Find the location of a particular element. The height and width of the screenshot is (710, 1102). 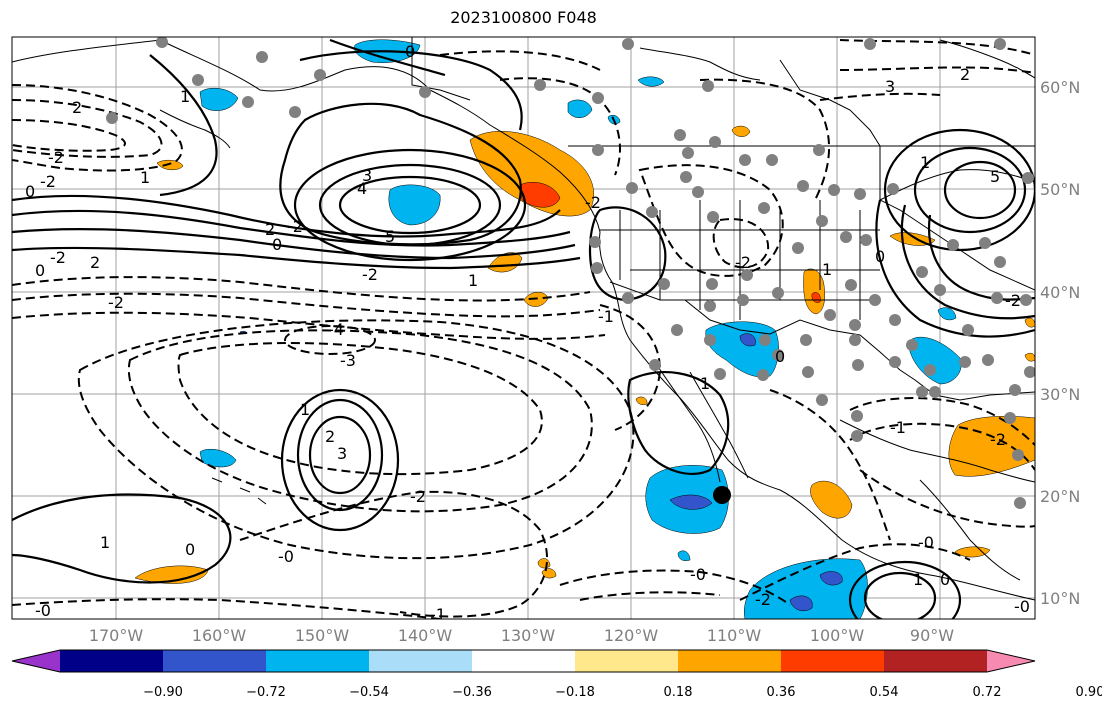

colorbar is located at coordinates (523, 661).